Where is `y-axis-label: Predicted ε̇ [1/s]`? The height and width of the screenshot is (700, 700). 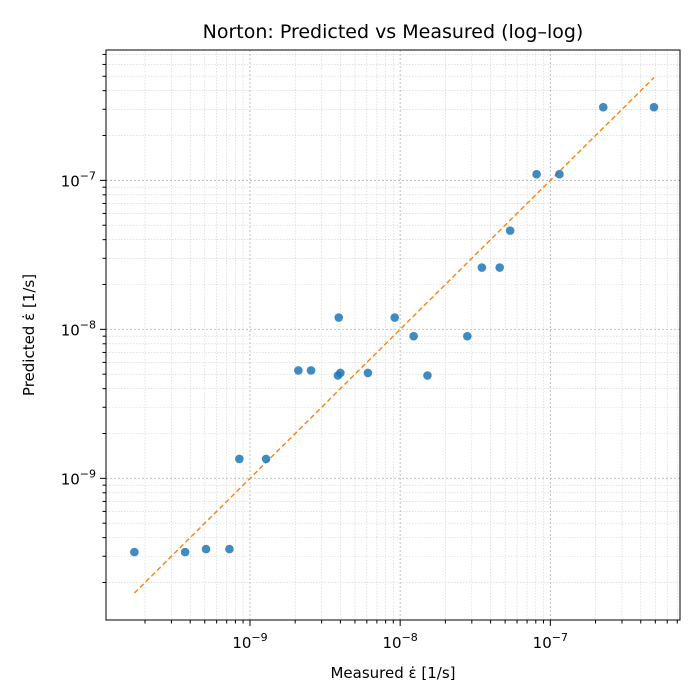
y-axis-label: Predicted ε̇ [1/s] is located at coordinates (29, 335).